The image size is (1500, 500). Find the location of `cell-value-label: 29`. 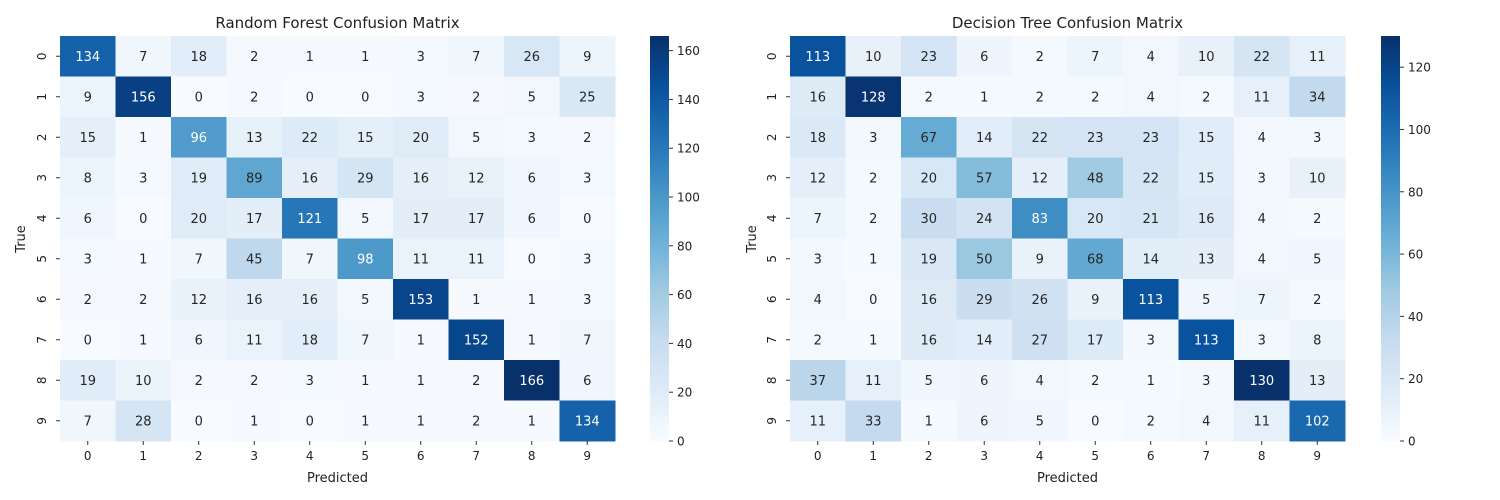

cell-value-label: 29 is located at coordinates (984, 300).